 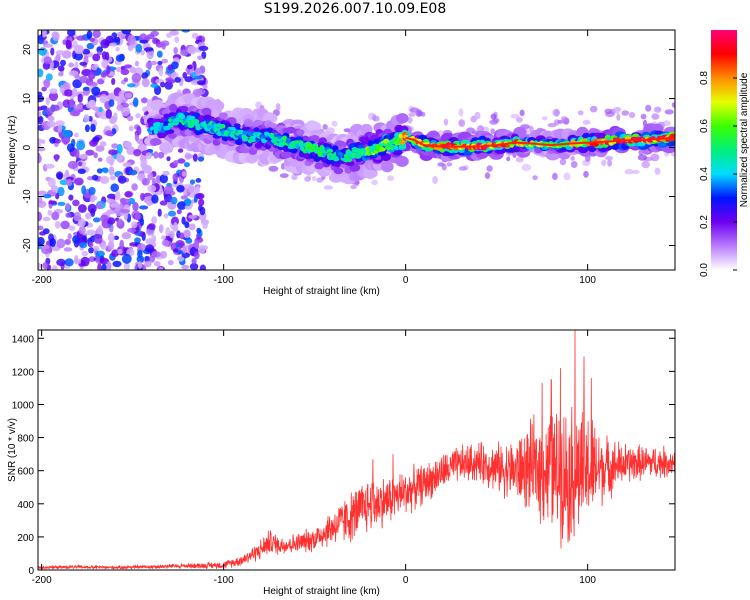 I want to click on colorbar-tick-label: 0.0, so click(x=704, y=270).